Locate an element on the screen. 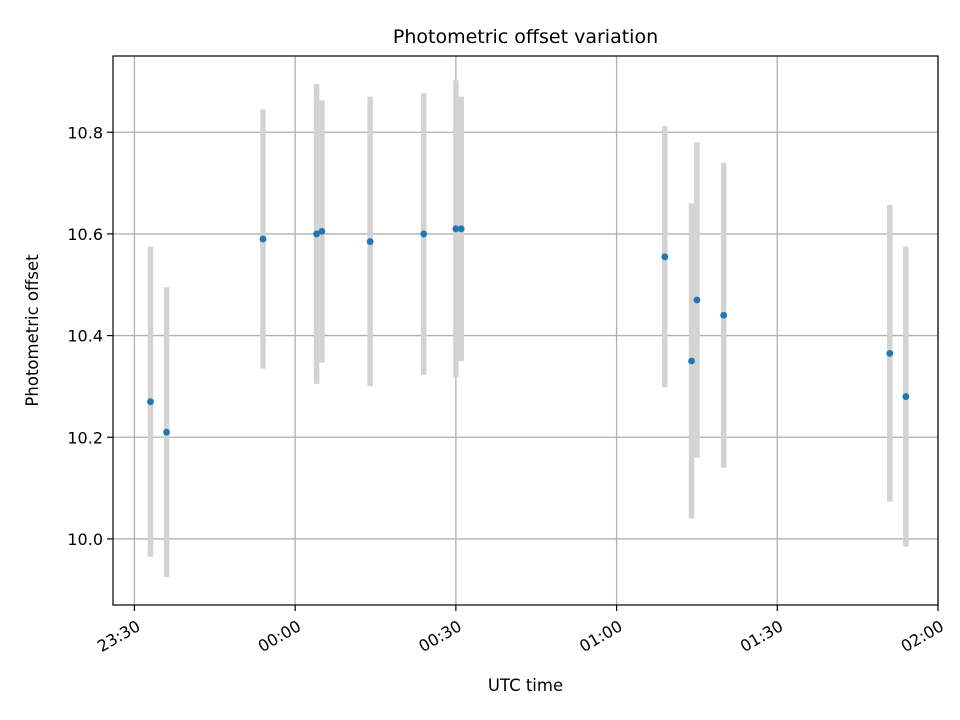 This screenshot has width=960, height=720. y-axis-ticks: 10.0 10.2 10.4 10.6 10.8 is located at coordinates (90, 336).